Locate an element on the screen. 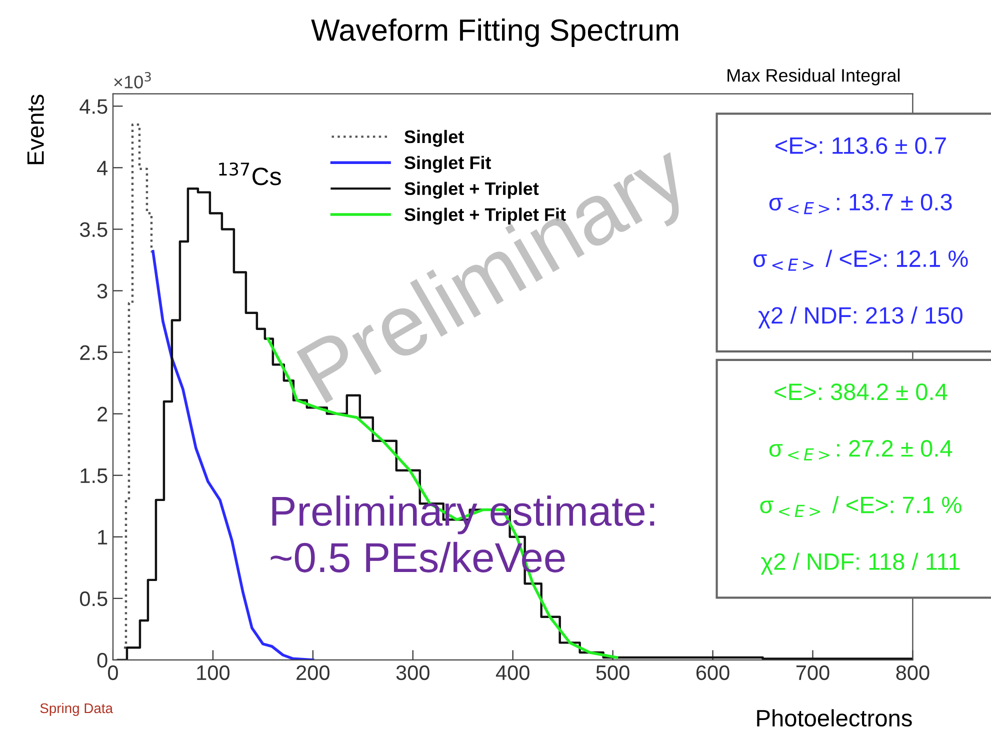 This screenshot has height=739, width=991. annotation: σ$_{<E>}$: 27.2 ± 0.4 is located at coordinates (860, 450).